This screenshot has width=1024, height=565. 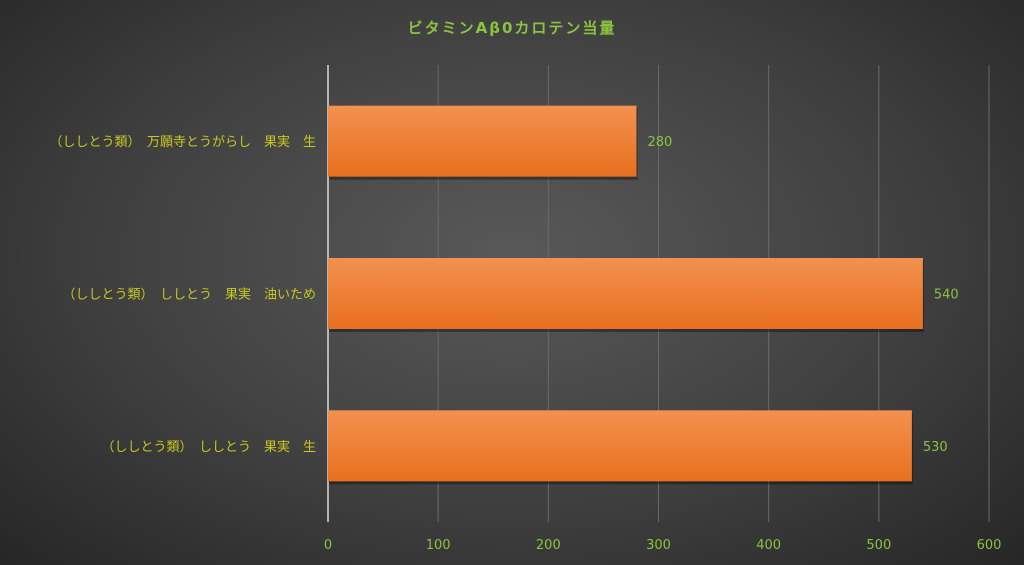 I want to click on chart-title: ビタミンAβ0カロテン当量, so click(x=512, y=28).